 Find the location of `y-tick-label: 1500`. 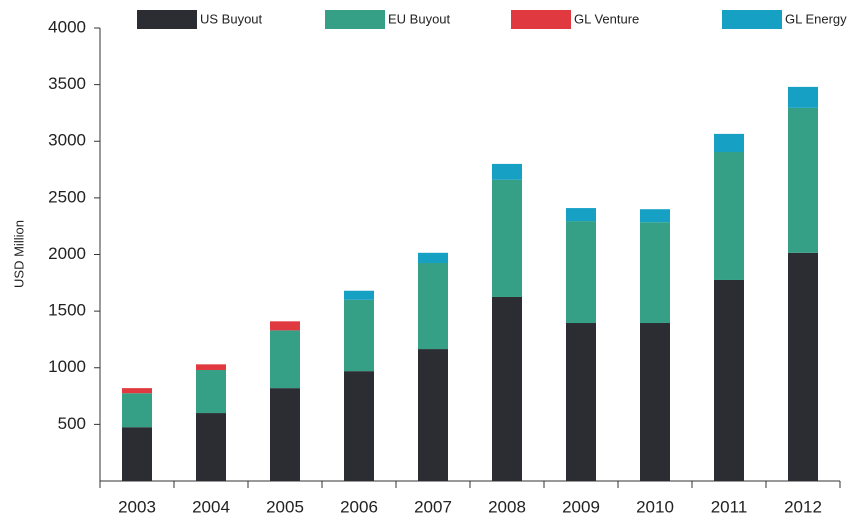

y-tick-label: 1500 is located at coordinates (67, 310).